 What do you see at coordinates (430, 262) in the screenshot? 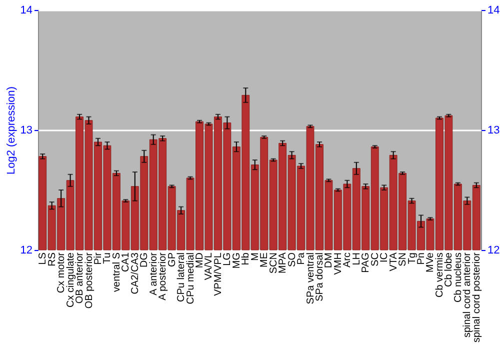
I see `x-tick-label: MVe` at bounding box center [430, 262].